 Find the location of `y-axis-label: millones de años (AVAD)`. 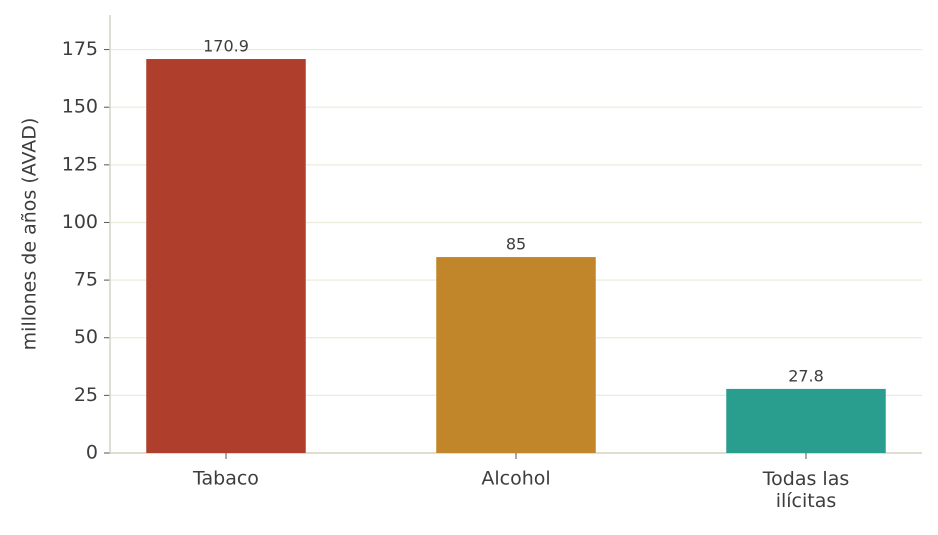

y-axis-label: millones de años (AVAD) is located at coordinates (30, 234).